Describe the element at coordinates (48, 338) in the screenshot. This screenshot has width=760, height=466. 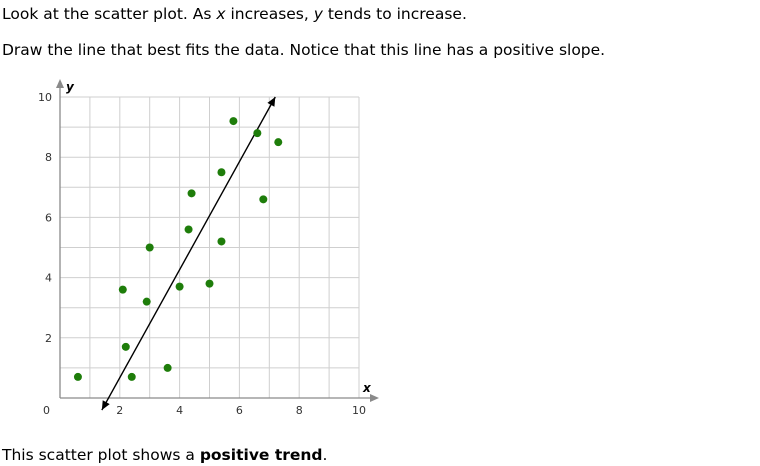
I see `y-tick-label: 2` at that location.